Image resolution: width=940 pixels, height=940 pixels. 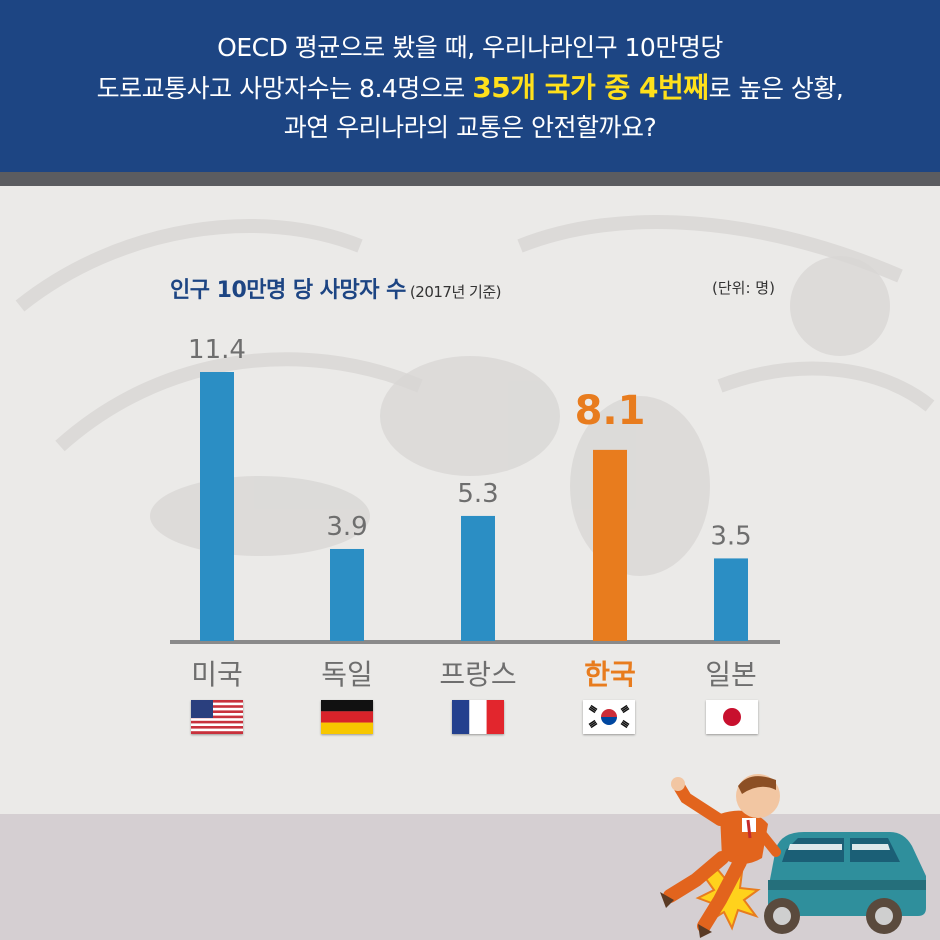 What do you see at coordinates (470, 179) in the screenshot?
I see `header-divider` at bounding box center [470, 179].